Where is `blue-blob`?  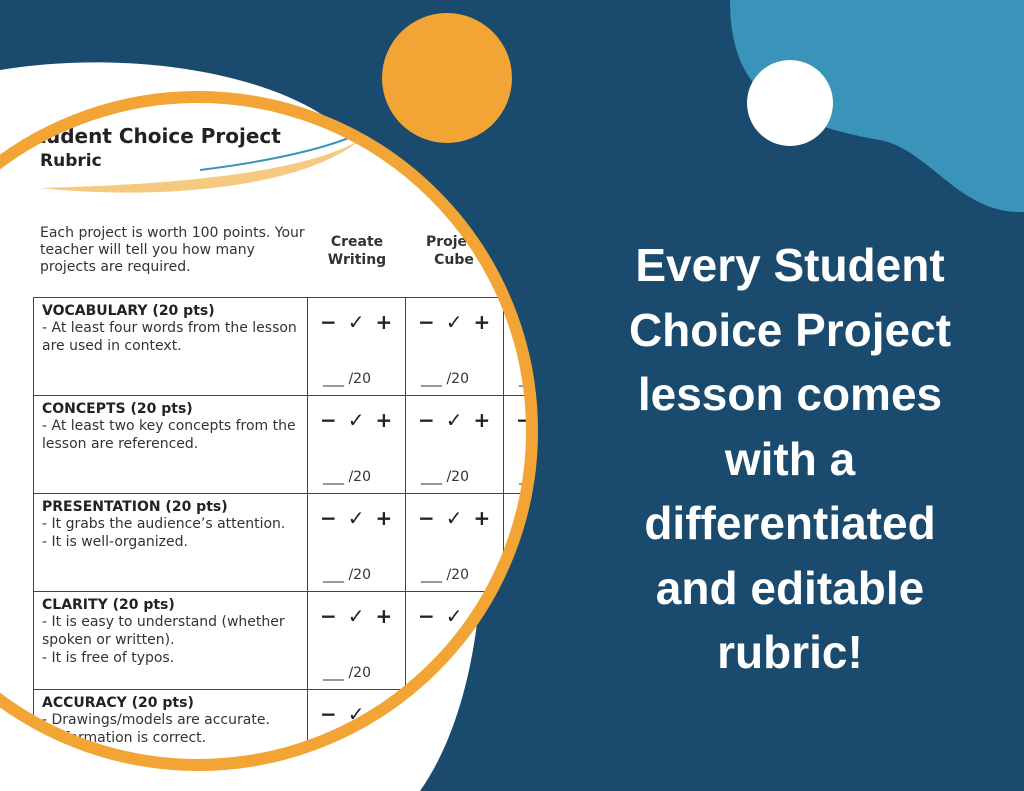 blue-blob is located at coordinates (877, 106).